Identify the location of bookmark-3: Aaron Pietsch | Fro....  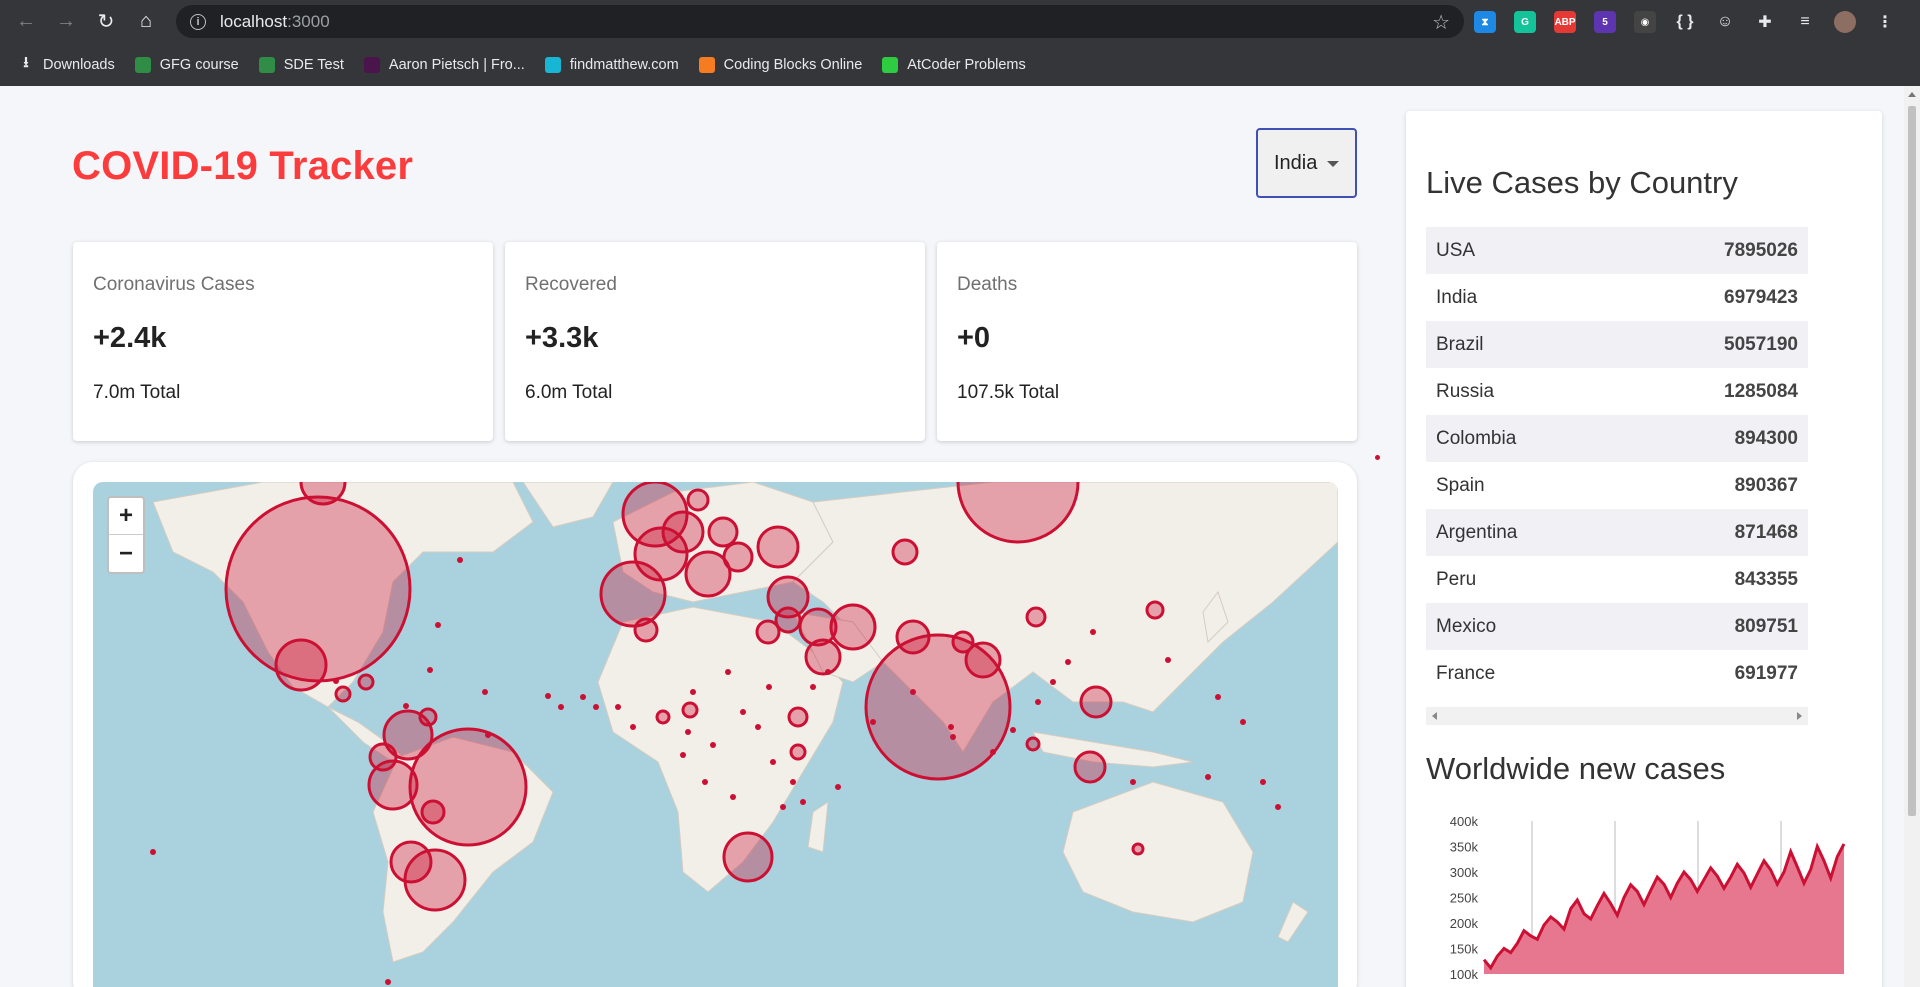
(444, 64).